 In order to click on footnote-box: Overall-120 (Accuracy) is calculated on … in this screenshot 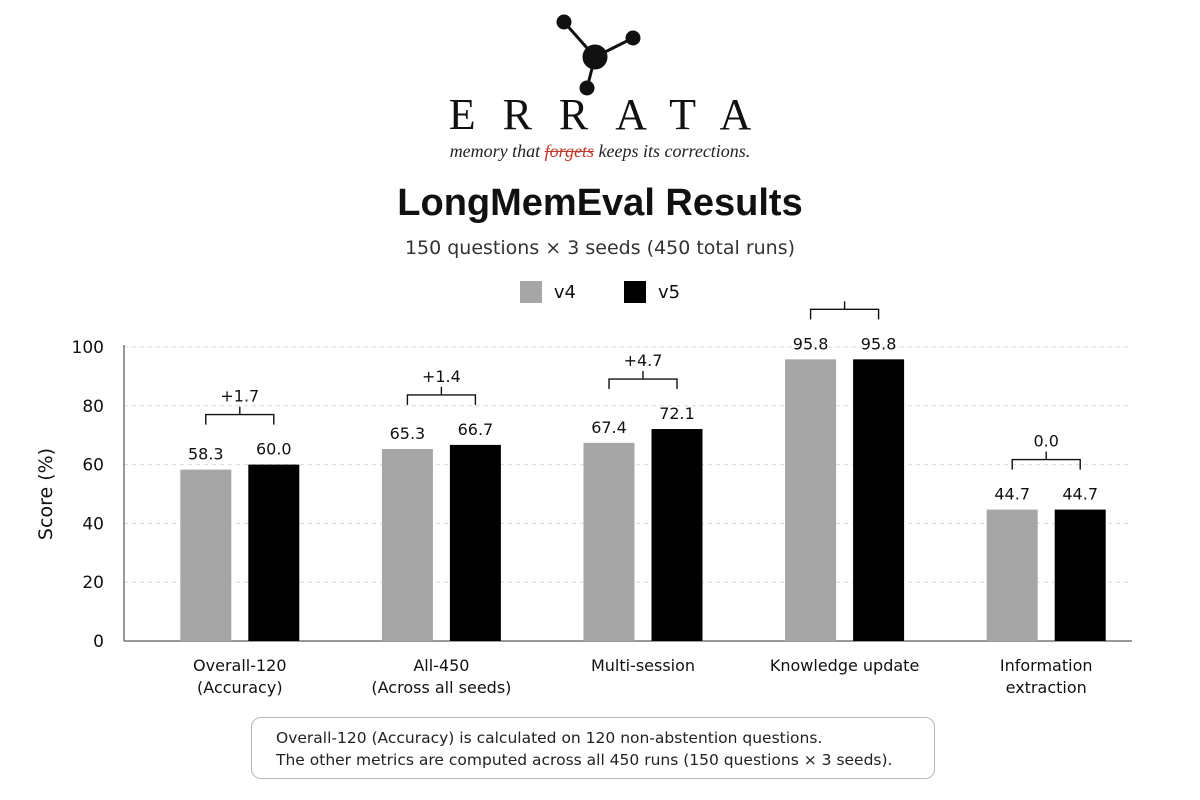, I will do `click(593, 748)`.